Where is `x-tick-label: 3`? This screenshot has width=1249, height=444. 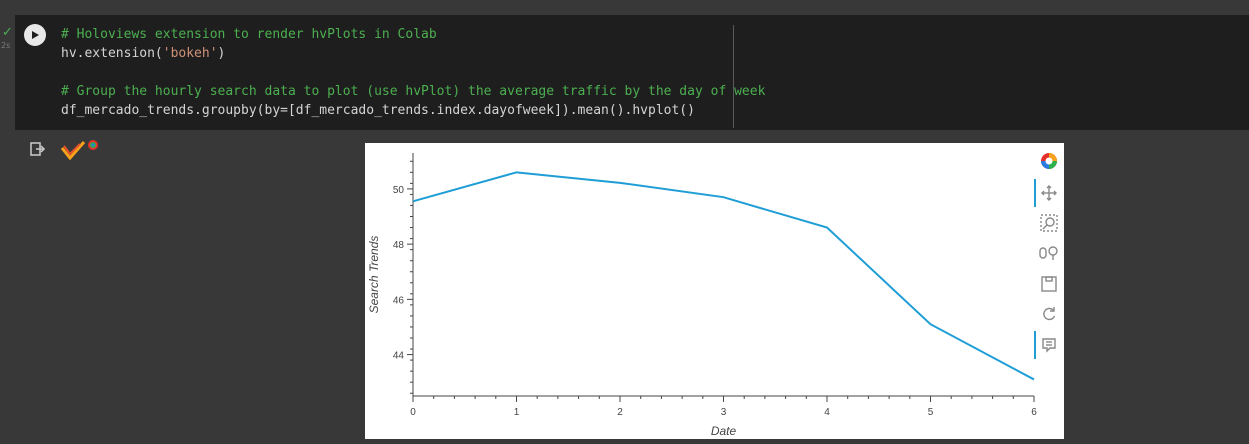 x-tick-label: 3 is located at coordinates (724, 412).